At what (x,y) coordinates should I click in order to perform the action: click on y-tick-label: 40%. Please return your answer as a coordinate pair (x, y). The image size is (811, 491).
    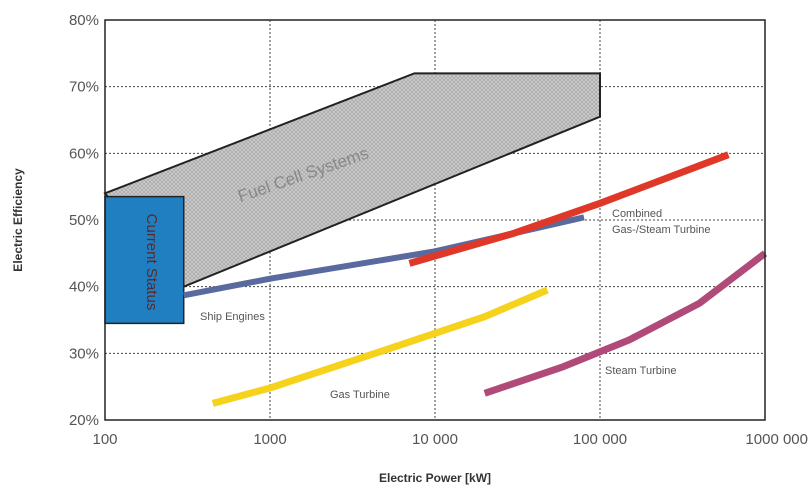
    Looking at the image, I should click on (84, 287).